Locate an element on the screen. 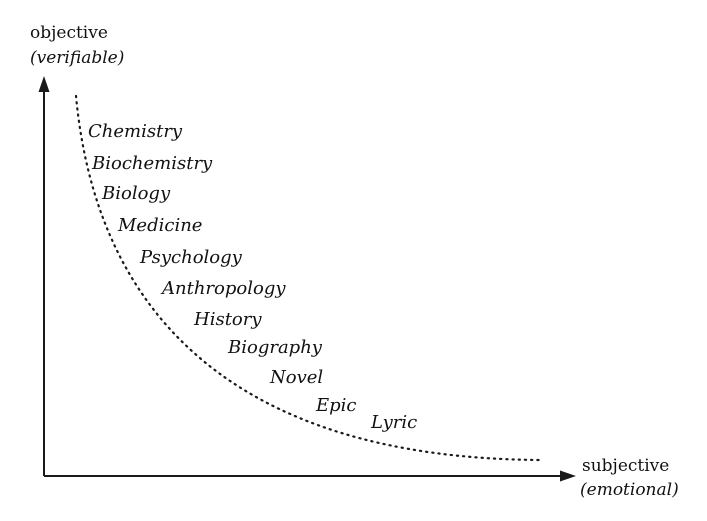 The height and width of the screenshot is (521, 707). y-axis-sublabel: (verifiable) is located at coordinates (77, 58).